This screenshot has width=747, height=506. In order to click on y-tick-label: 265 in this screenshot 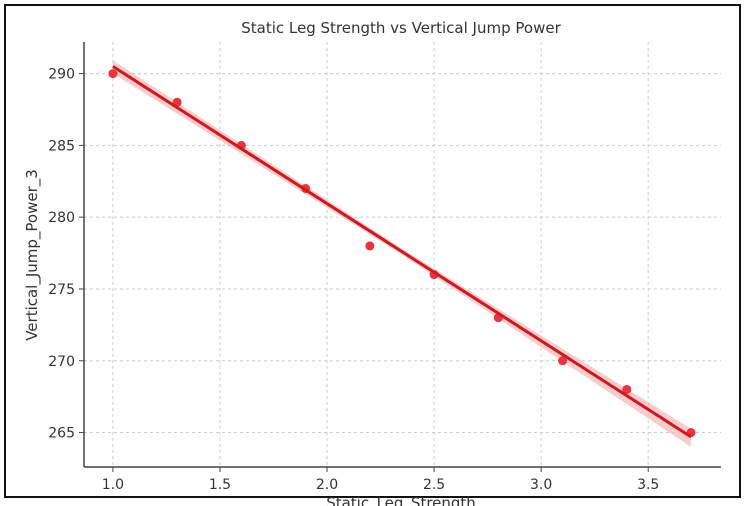, I will do `click(61, 434)`.